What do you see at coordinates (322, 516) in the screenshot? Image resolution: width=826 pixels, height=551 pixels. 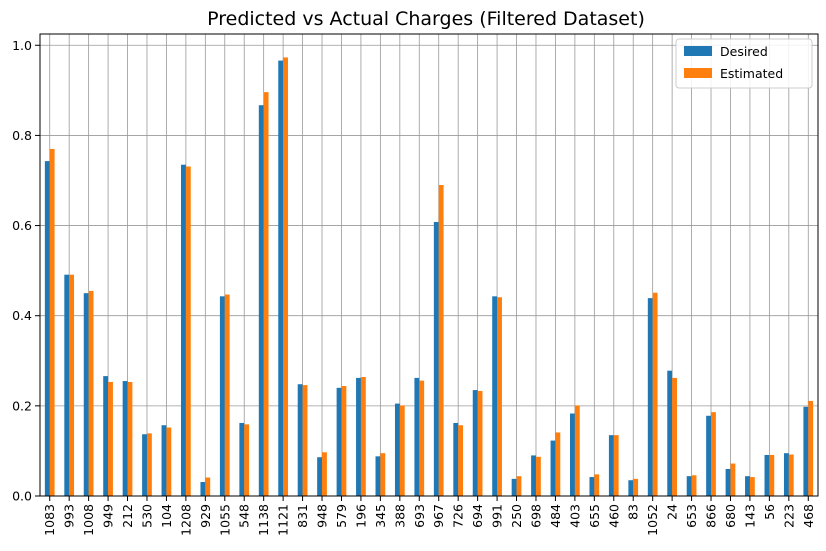 I see `x-tick-label: 948` at bounding box center [322, 516].